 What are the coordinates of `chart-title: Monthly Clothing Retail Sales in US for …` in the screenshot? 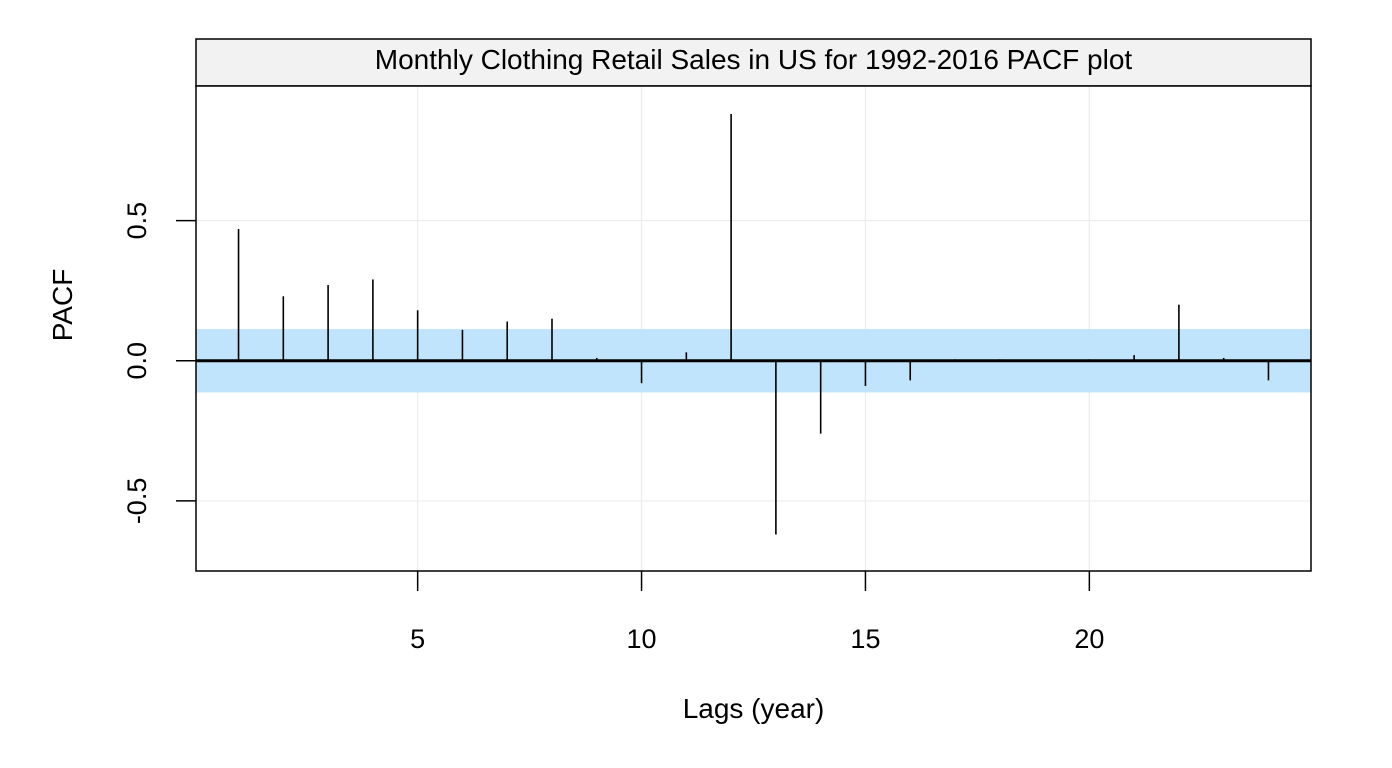 It's located at (754, 59).